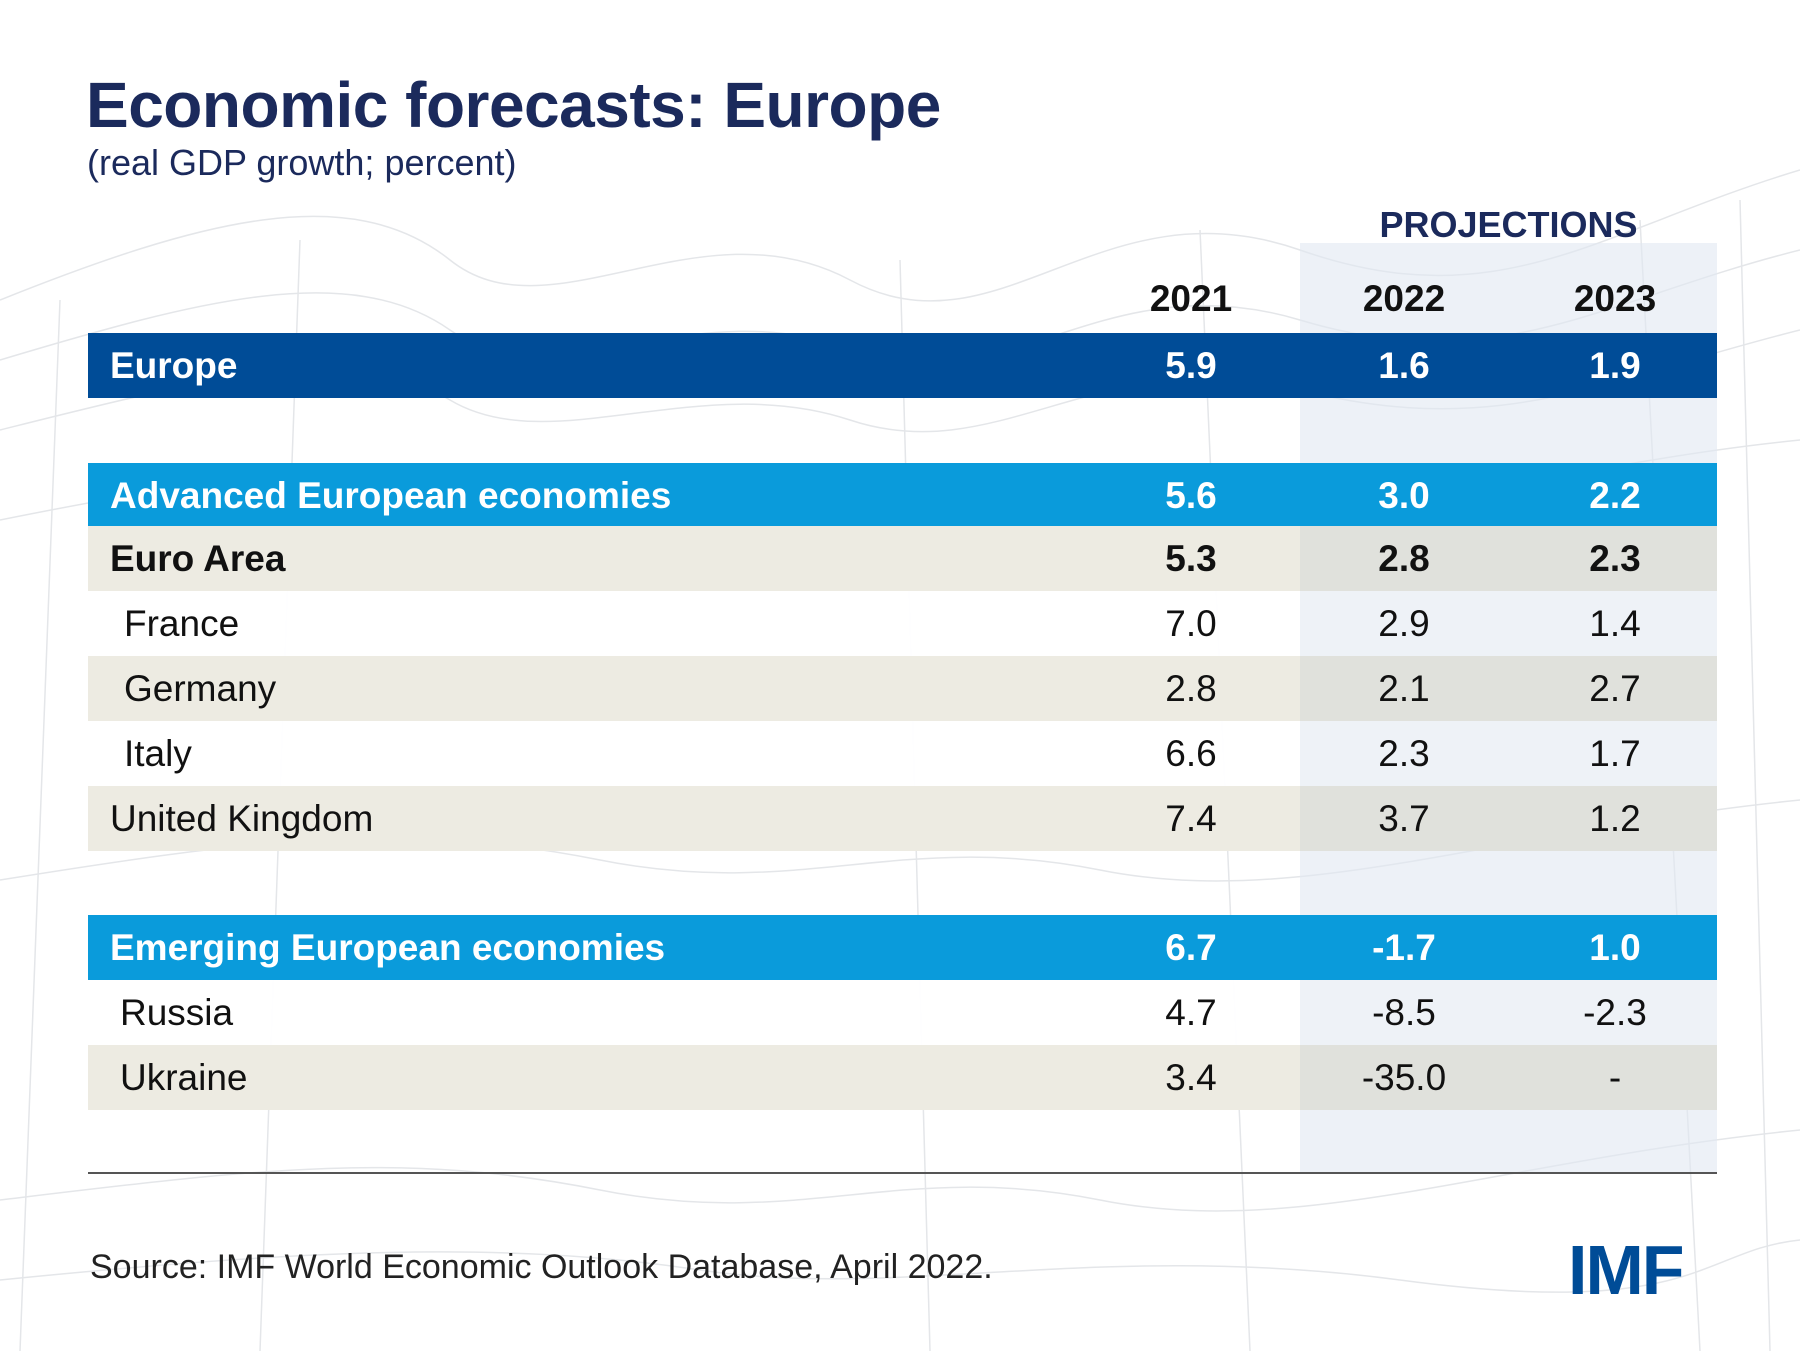  I want to click on row-label: Germany, so click(200, 688).